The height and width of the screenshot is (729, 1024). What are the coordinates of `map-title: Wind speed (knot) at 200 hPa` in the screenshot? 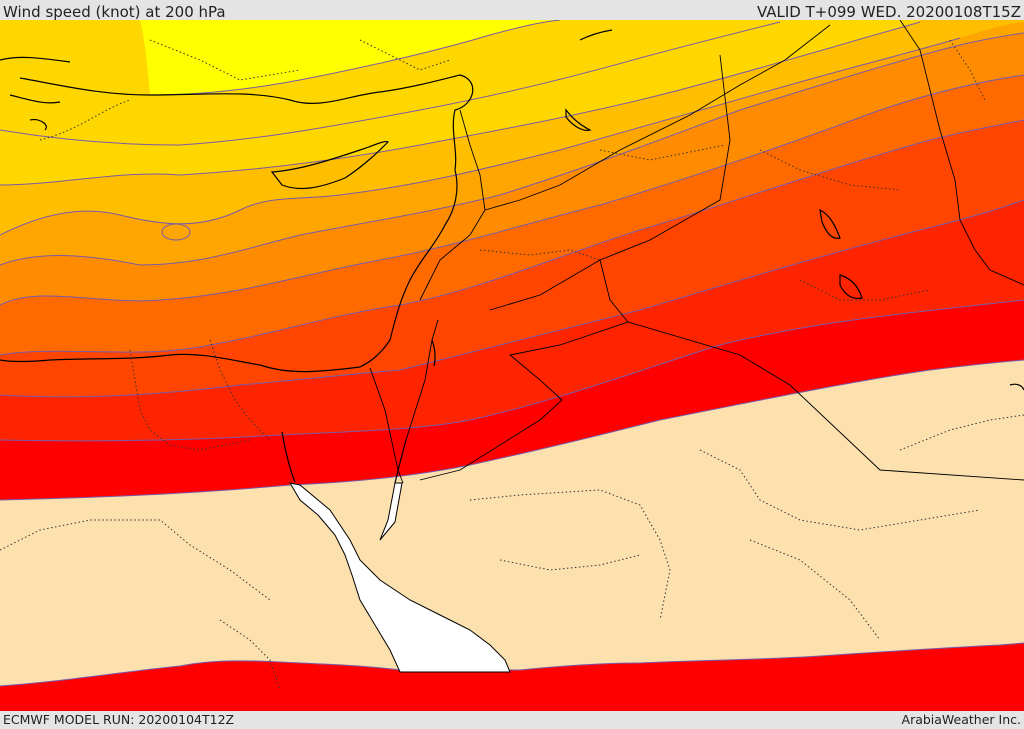 It's located at (114, 11).